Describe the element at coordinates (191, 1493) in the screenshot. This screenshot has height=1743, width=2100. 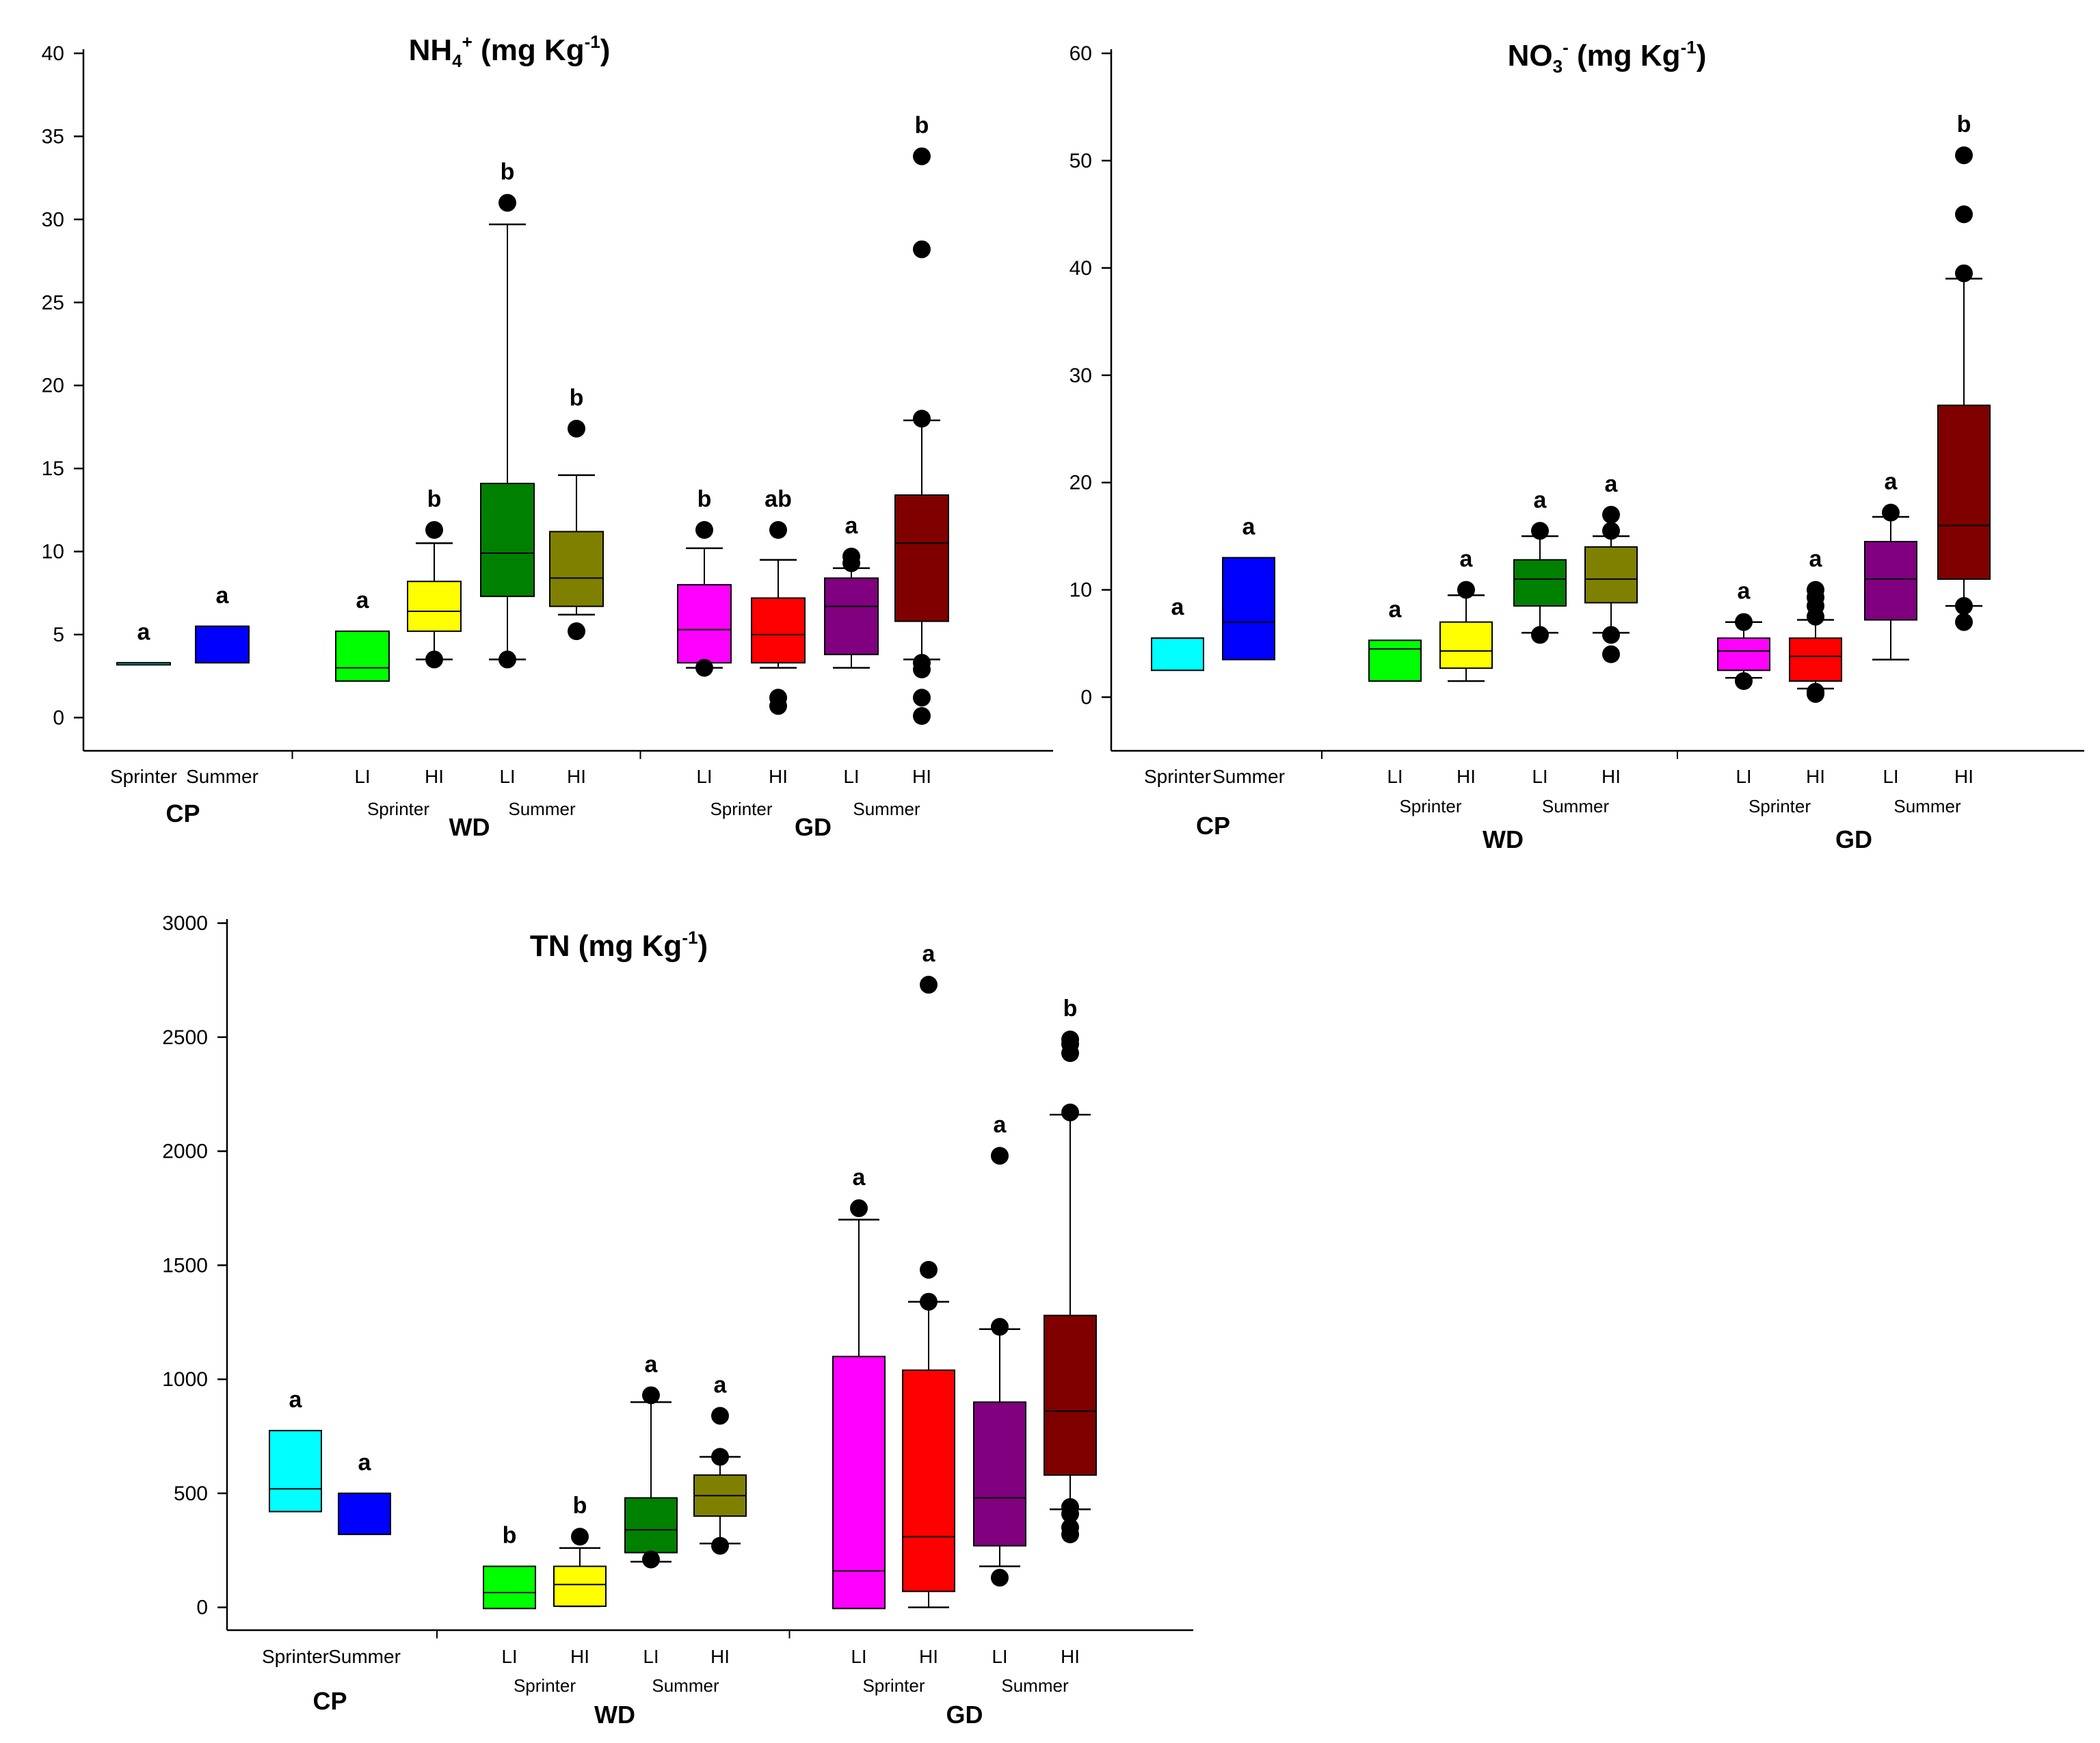
I see `y-tick-label: 500` at that location.